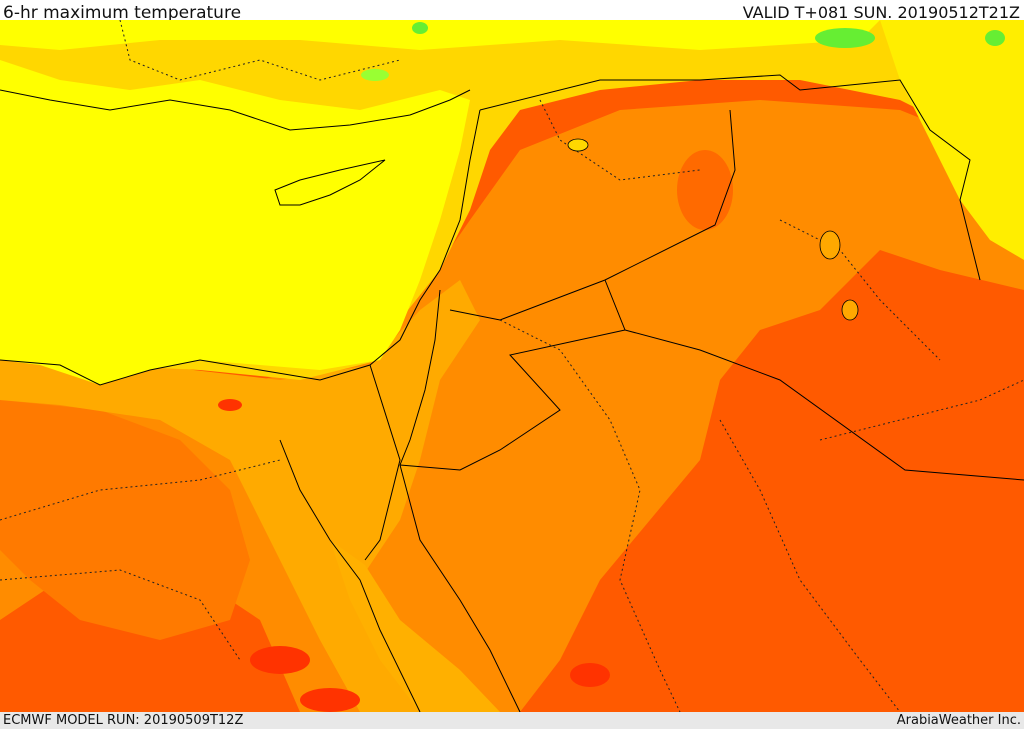 The image size is (1024, 729). What do you see at coordinates (850, 310) in the screenshot?
I see `lake-razzaza` at bounding box center [850, 310].